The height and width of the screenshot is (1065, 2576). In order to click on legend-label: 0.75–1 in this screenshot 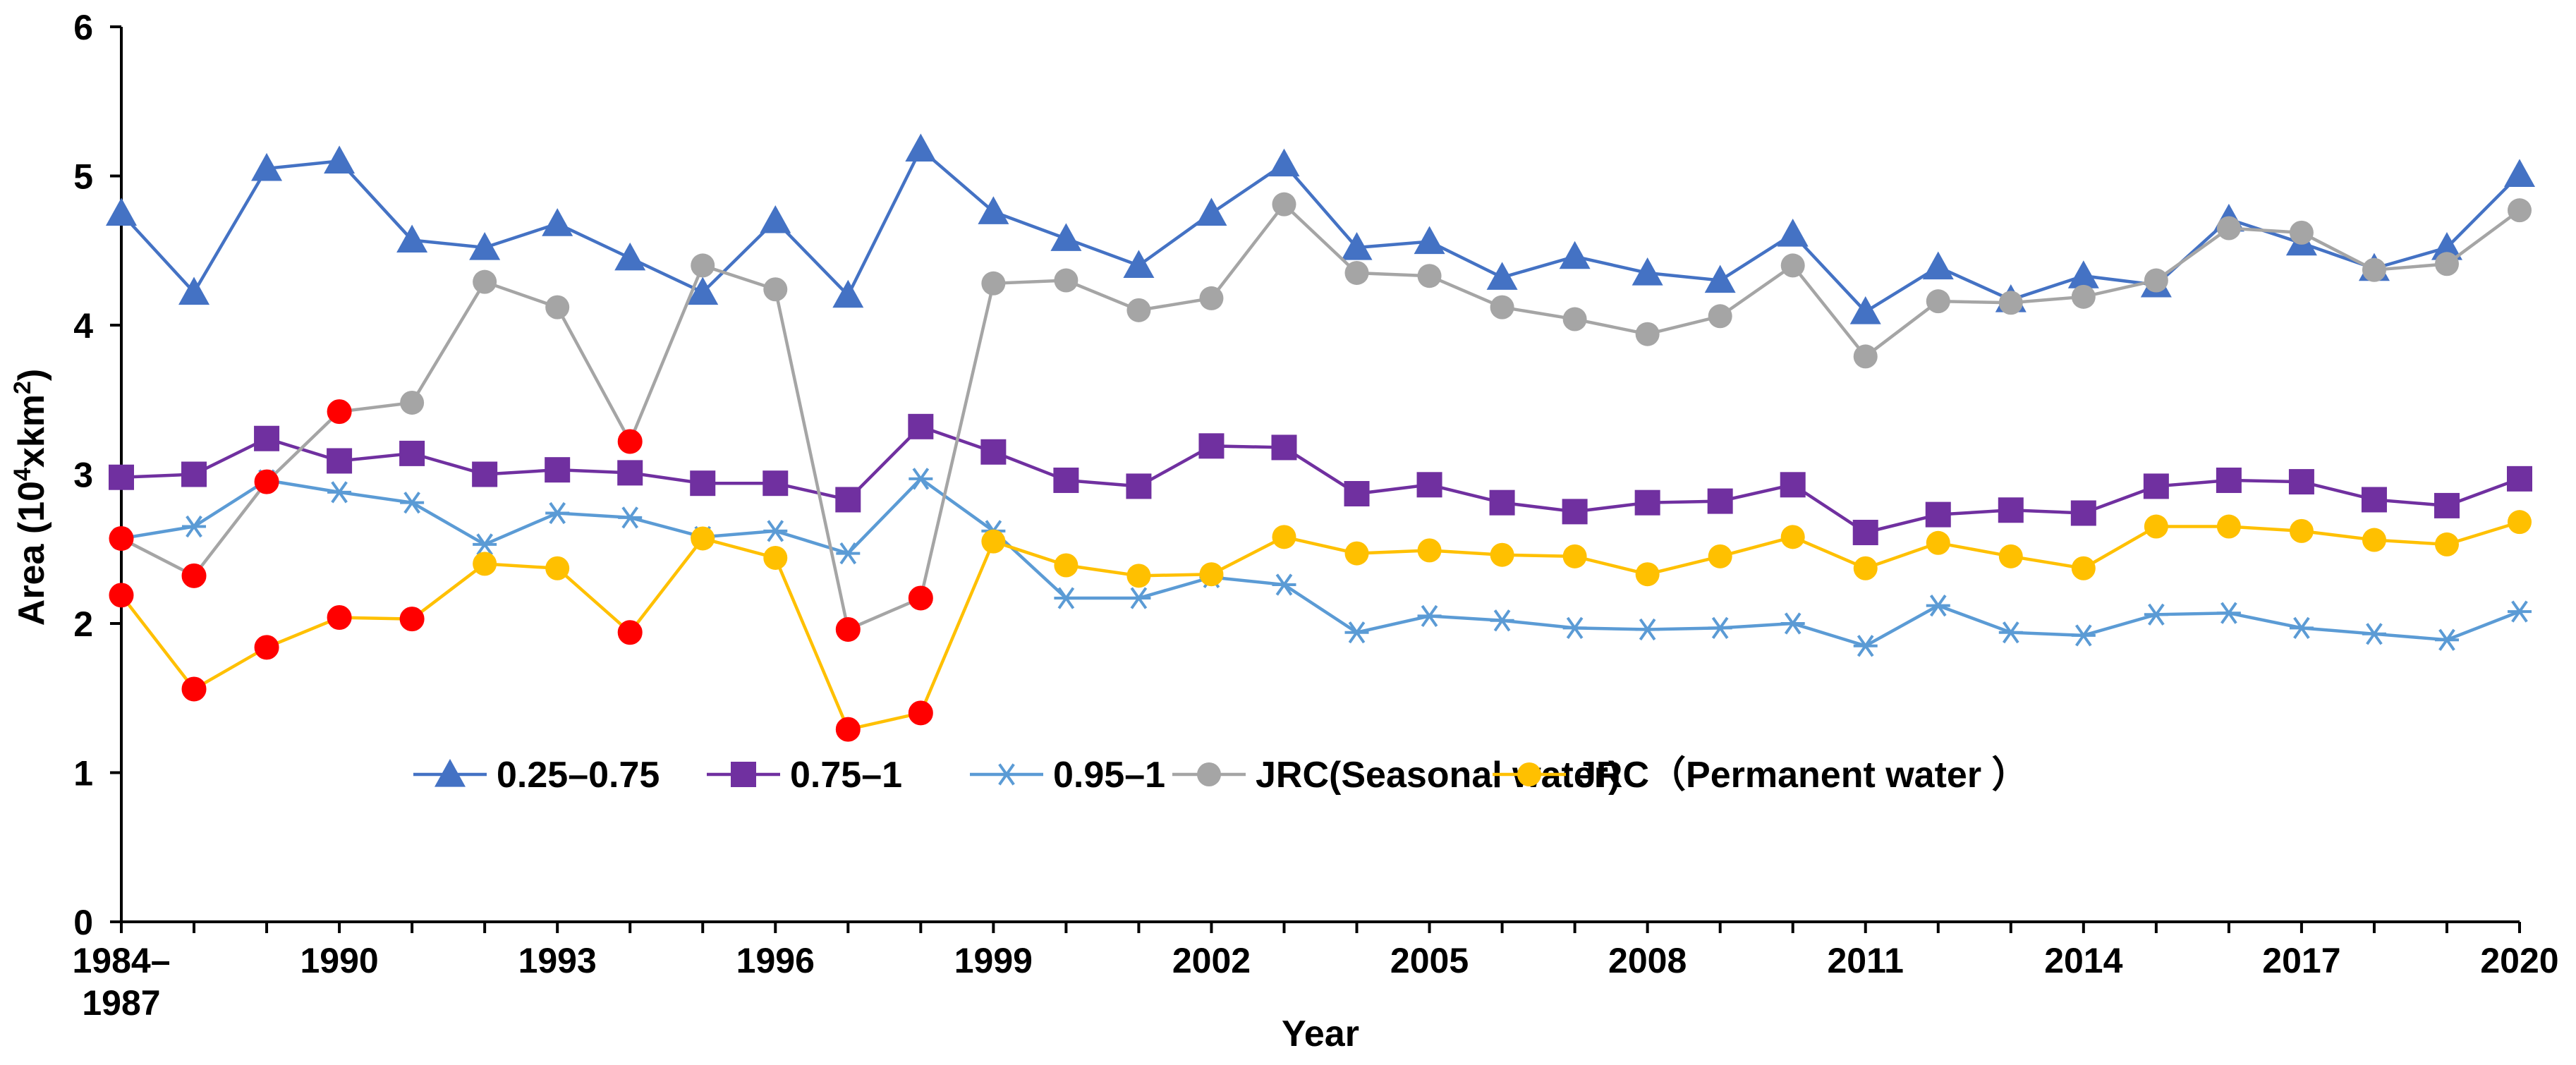, I will do `click(846, 776)`.